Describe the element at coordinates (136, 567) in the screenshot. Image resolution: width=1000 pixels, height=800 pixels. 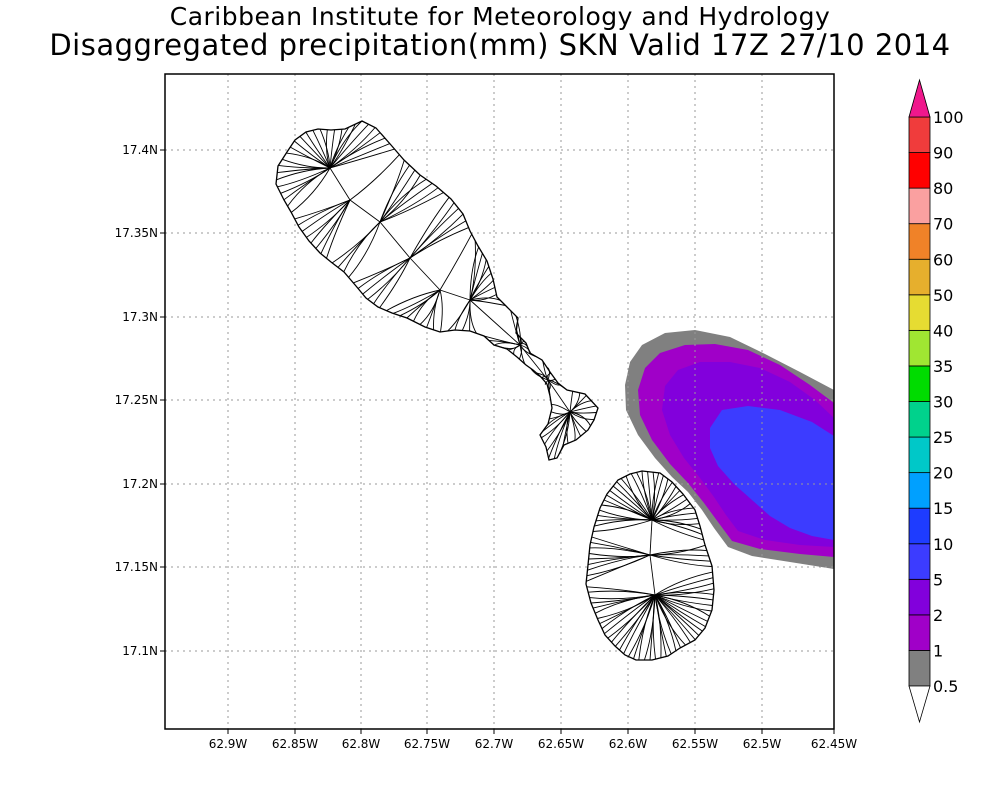
I see `y-tick-label: 17.15N` at that location.